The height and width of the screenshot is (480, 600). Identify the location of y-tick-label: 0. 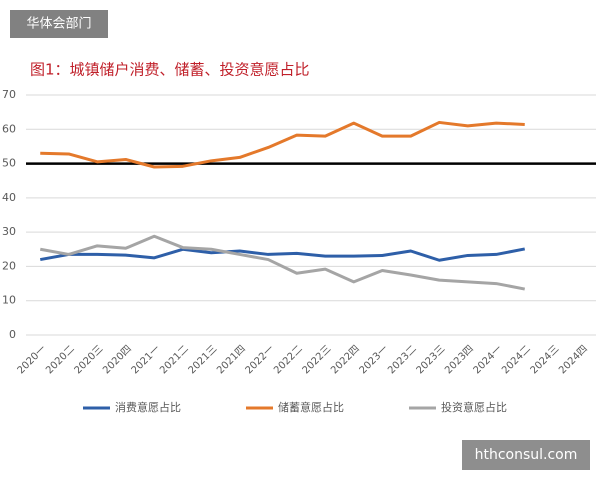
(12, 334).